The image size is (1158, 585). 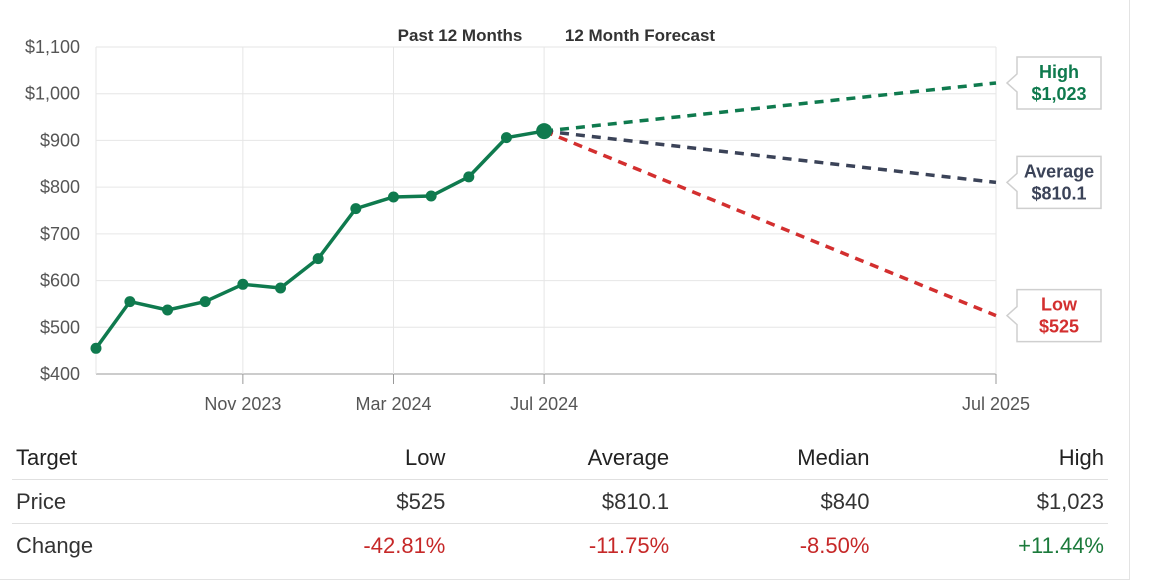 I want to click on change-median: -8.50%, so click(x=834, y=545).